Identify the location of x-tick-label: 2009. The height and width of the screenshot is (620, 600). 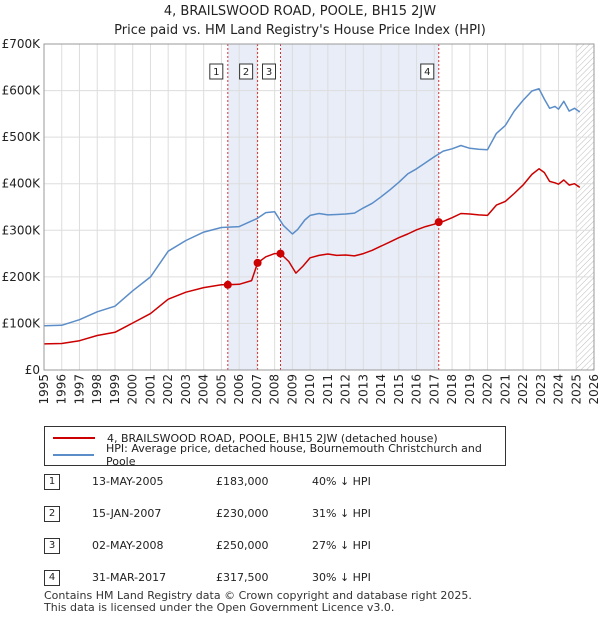
(292, 389).